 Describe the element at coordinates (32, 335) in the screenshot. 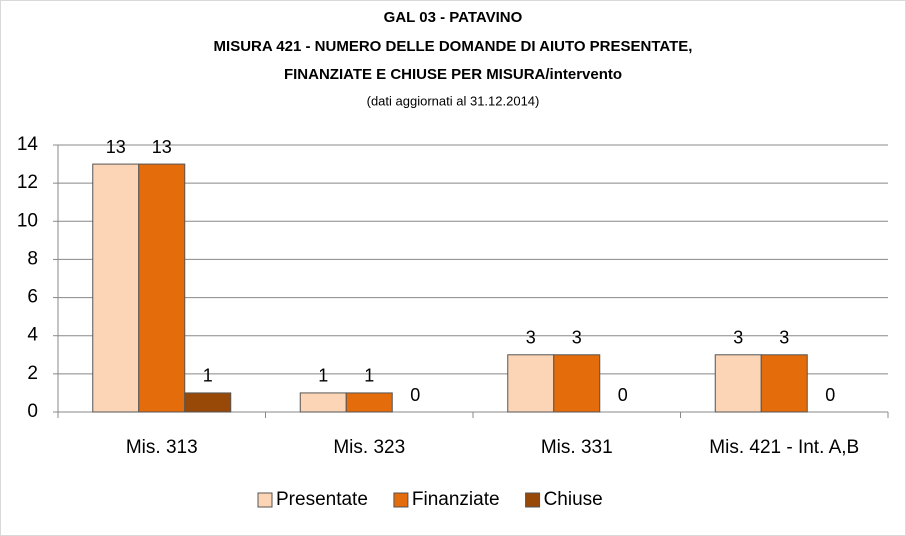

I see `y-tick-label: 4` at that location.